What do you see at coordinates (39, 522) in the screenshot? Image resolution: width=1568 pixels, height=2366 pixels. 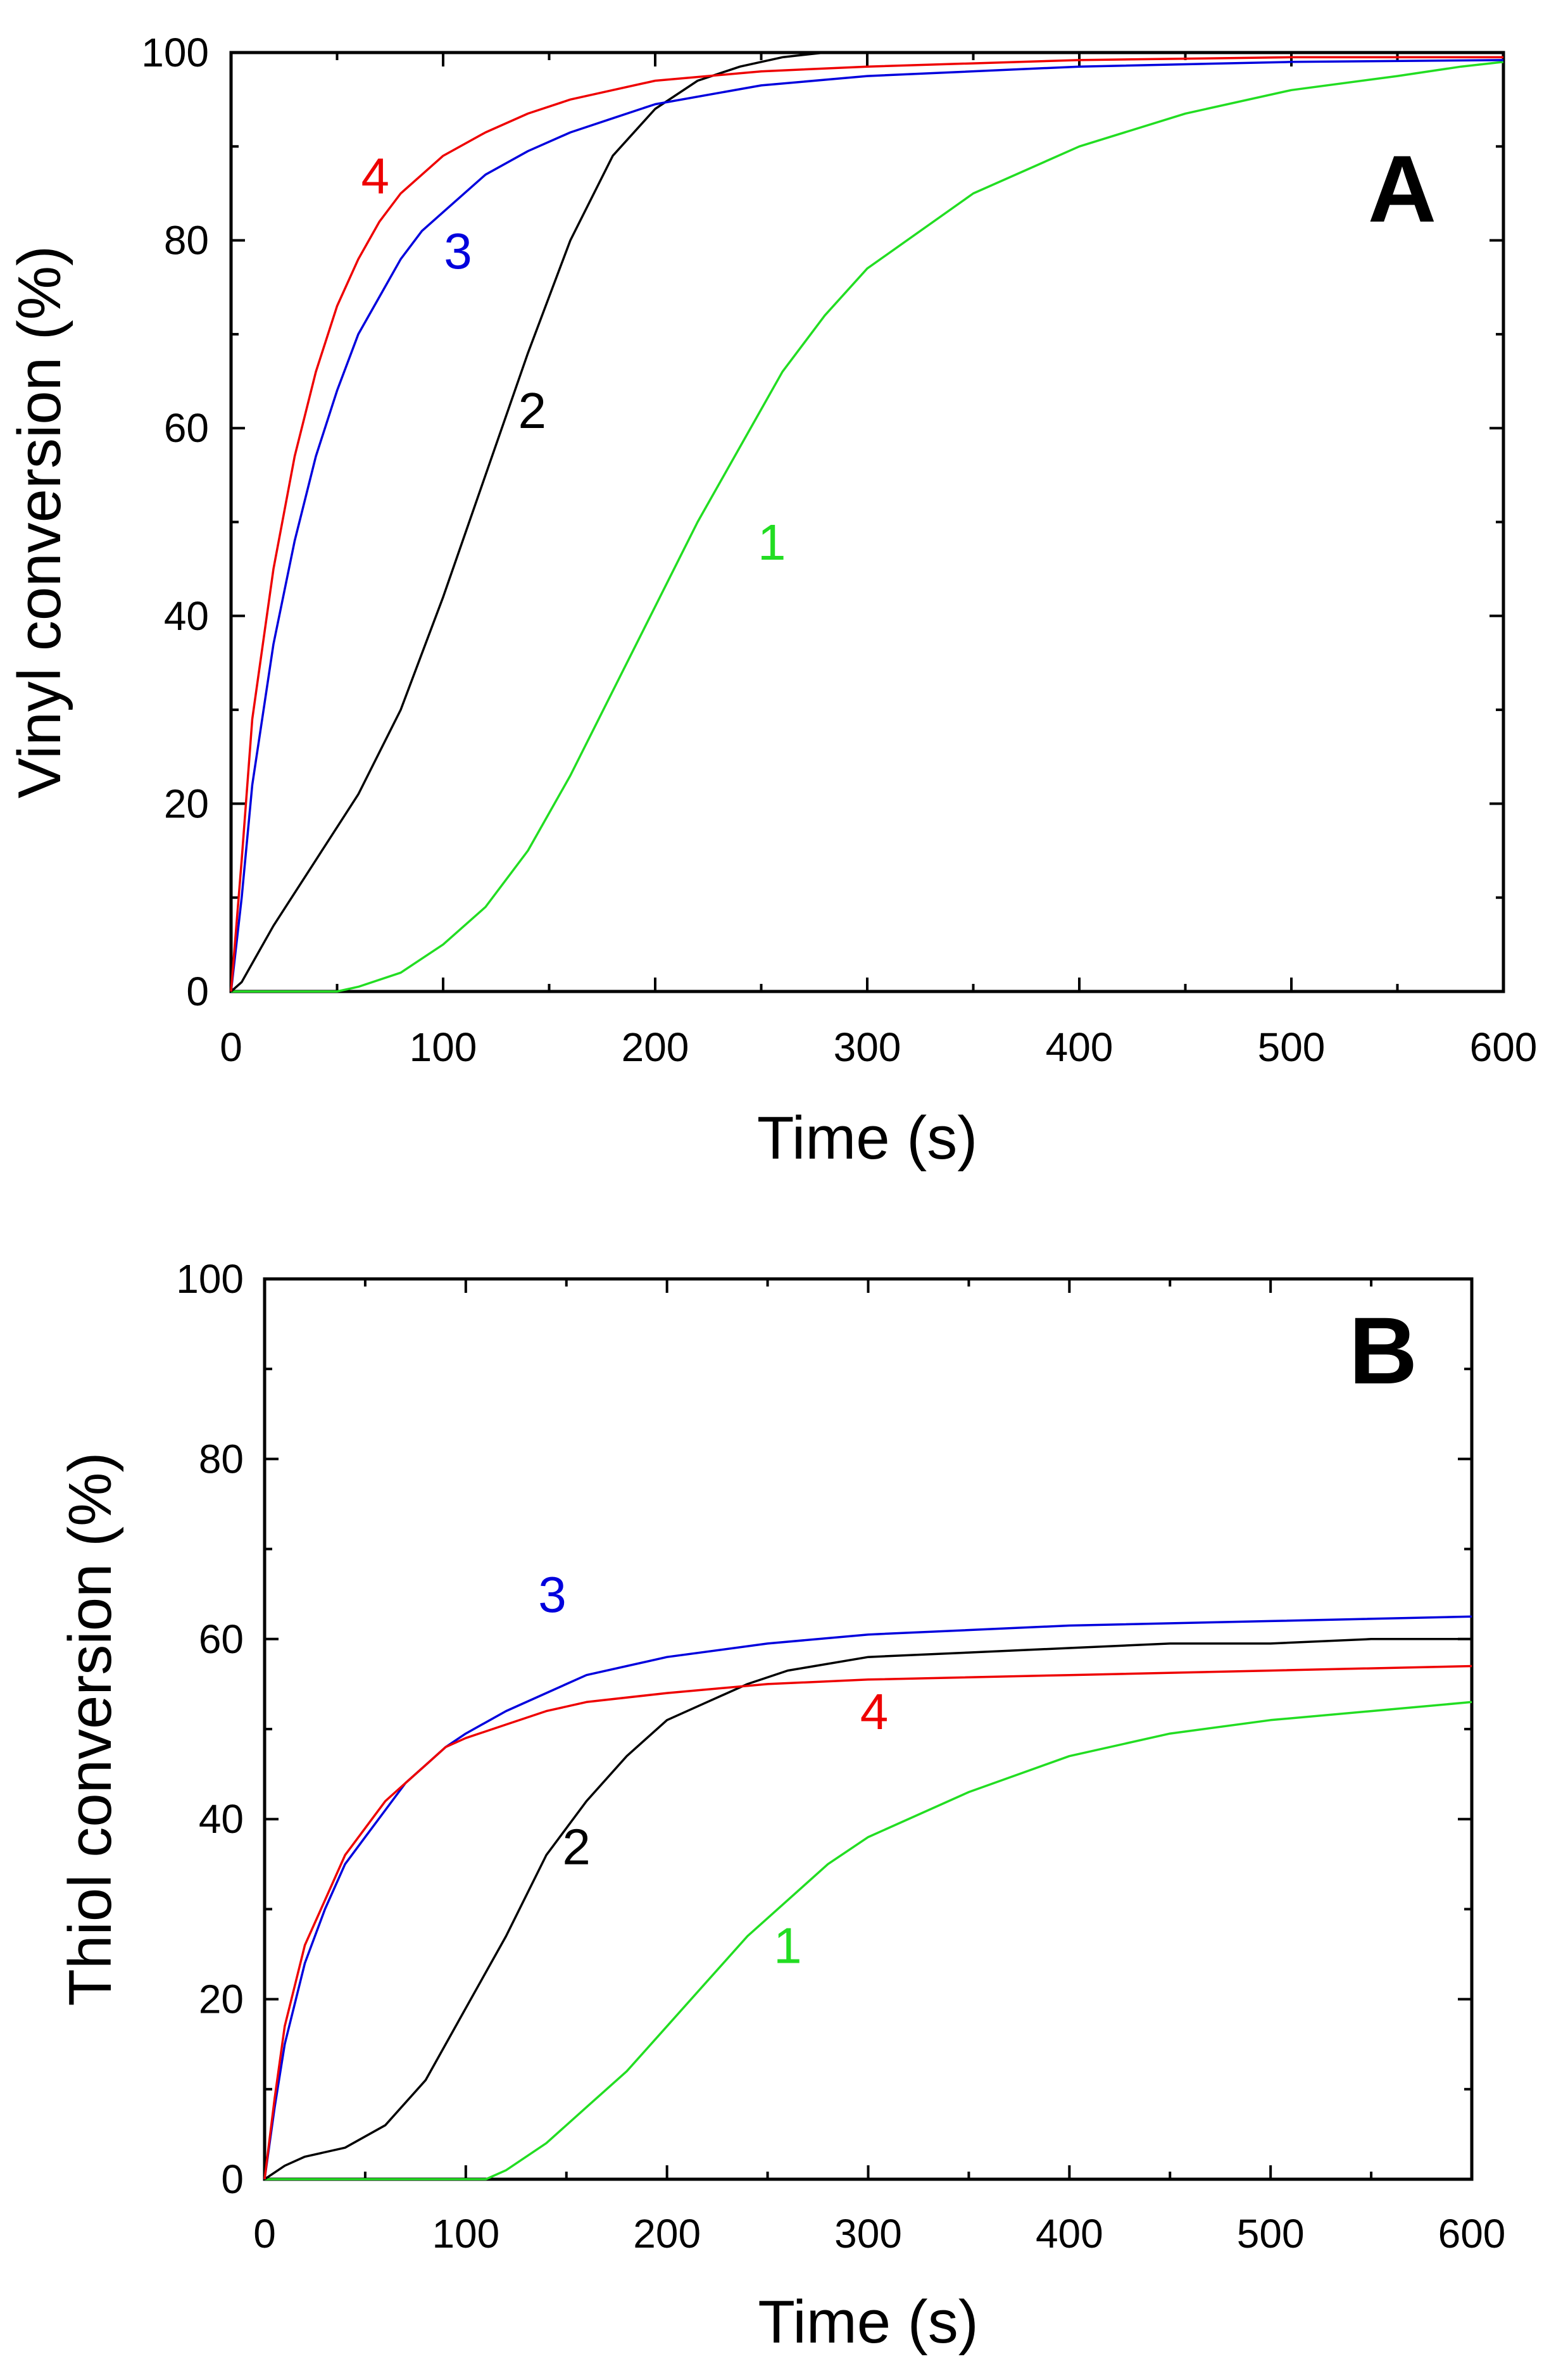 I see `y-axis-label: Vinyl conversion (%)` at bounding box center [39, 522].